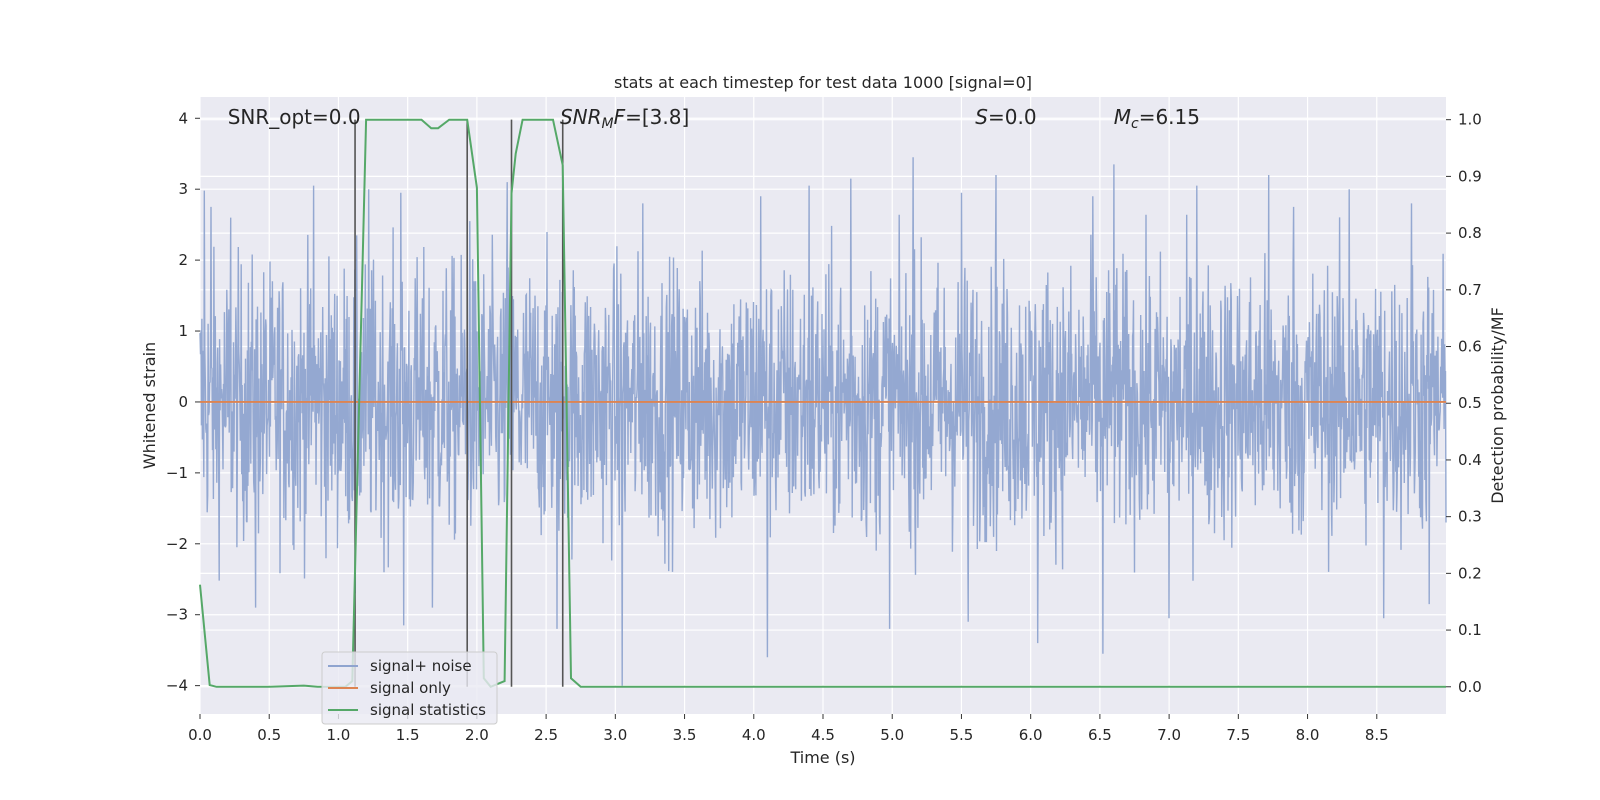  I want to click on x-tick-label: 5.0, so click(892, 735).